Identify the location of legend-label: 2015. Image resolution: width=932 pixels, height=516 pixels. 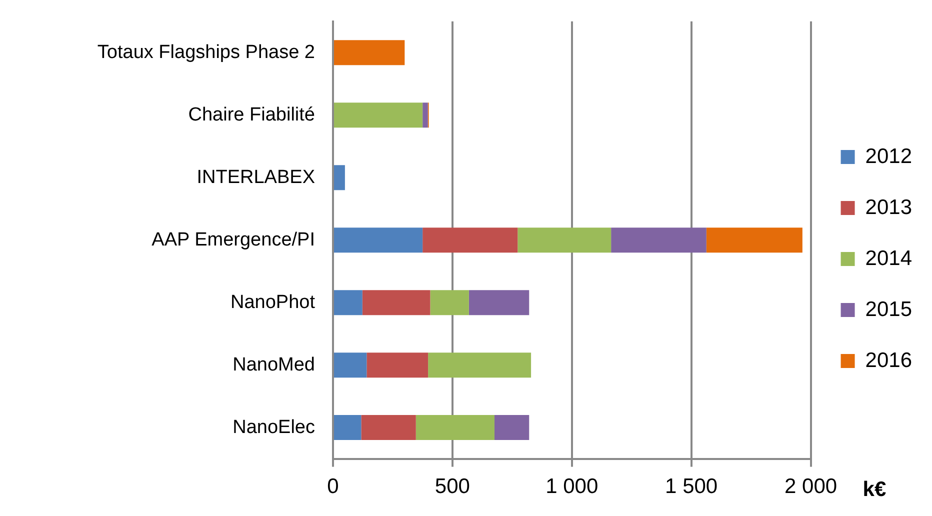
(888, 309).